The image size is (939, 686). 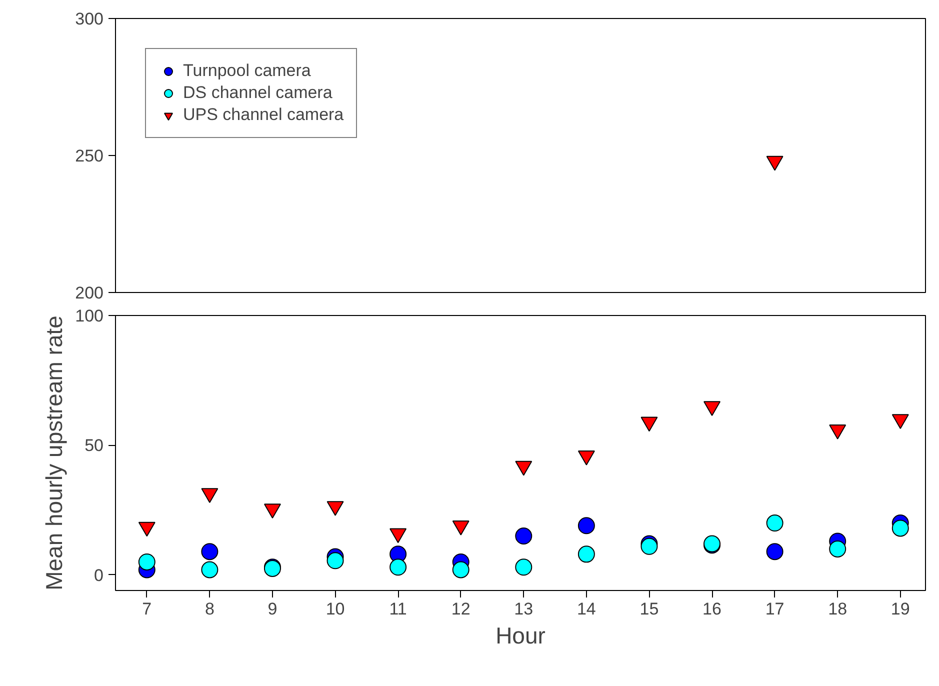 I want to click on x-tick-label: 14, so click(x=586, y=609).